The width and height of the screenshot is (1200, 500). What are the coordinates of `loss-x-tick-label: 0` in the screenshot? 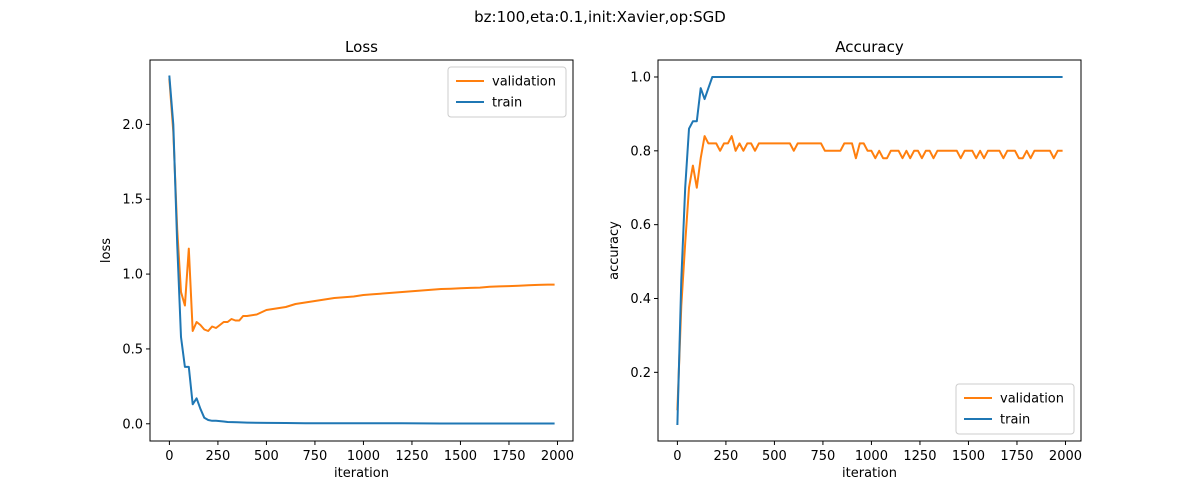 It's located at (169, 456).